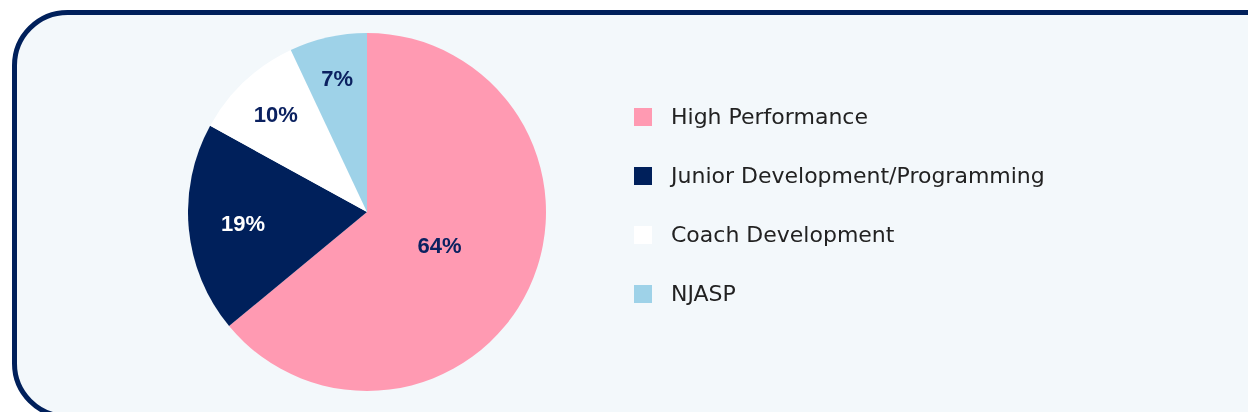 This screenshot has width=1248, height=412. Describe the element at coordinates (275, 114) in the screenshot. I see `data-label: 10%` at that location.